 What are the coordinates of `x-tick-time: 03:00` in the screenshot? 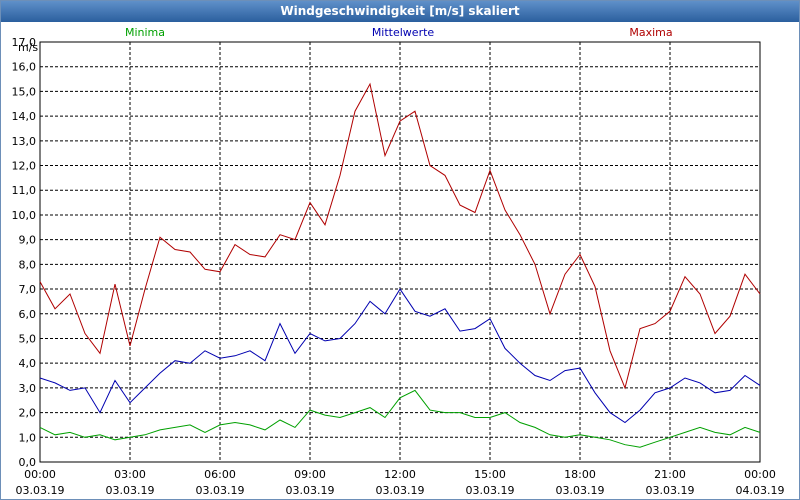 It's located at (130, 474).